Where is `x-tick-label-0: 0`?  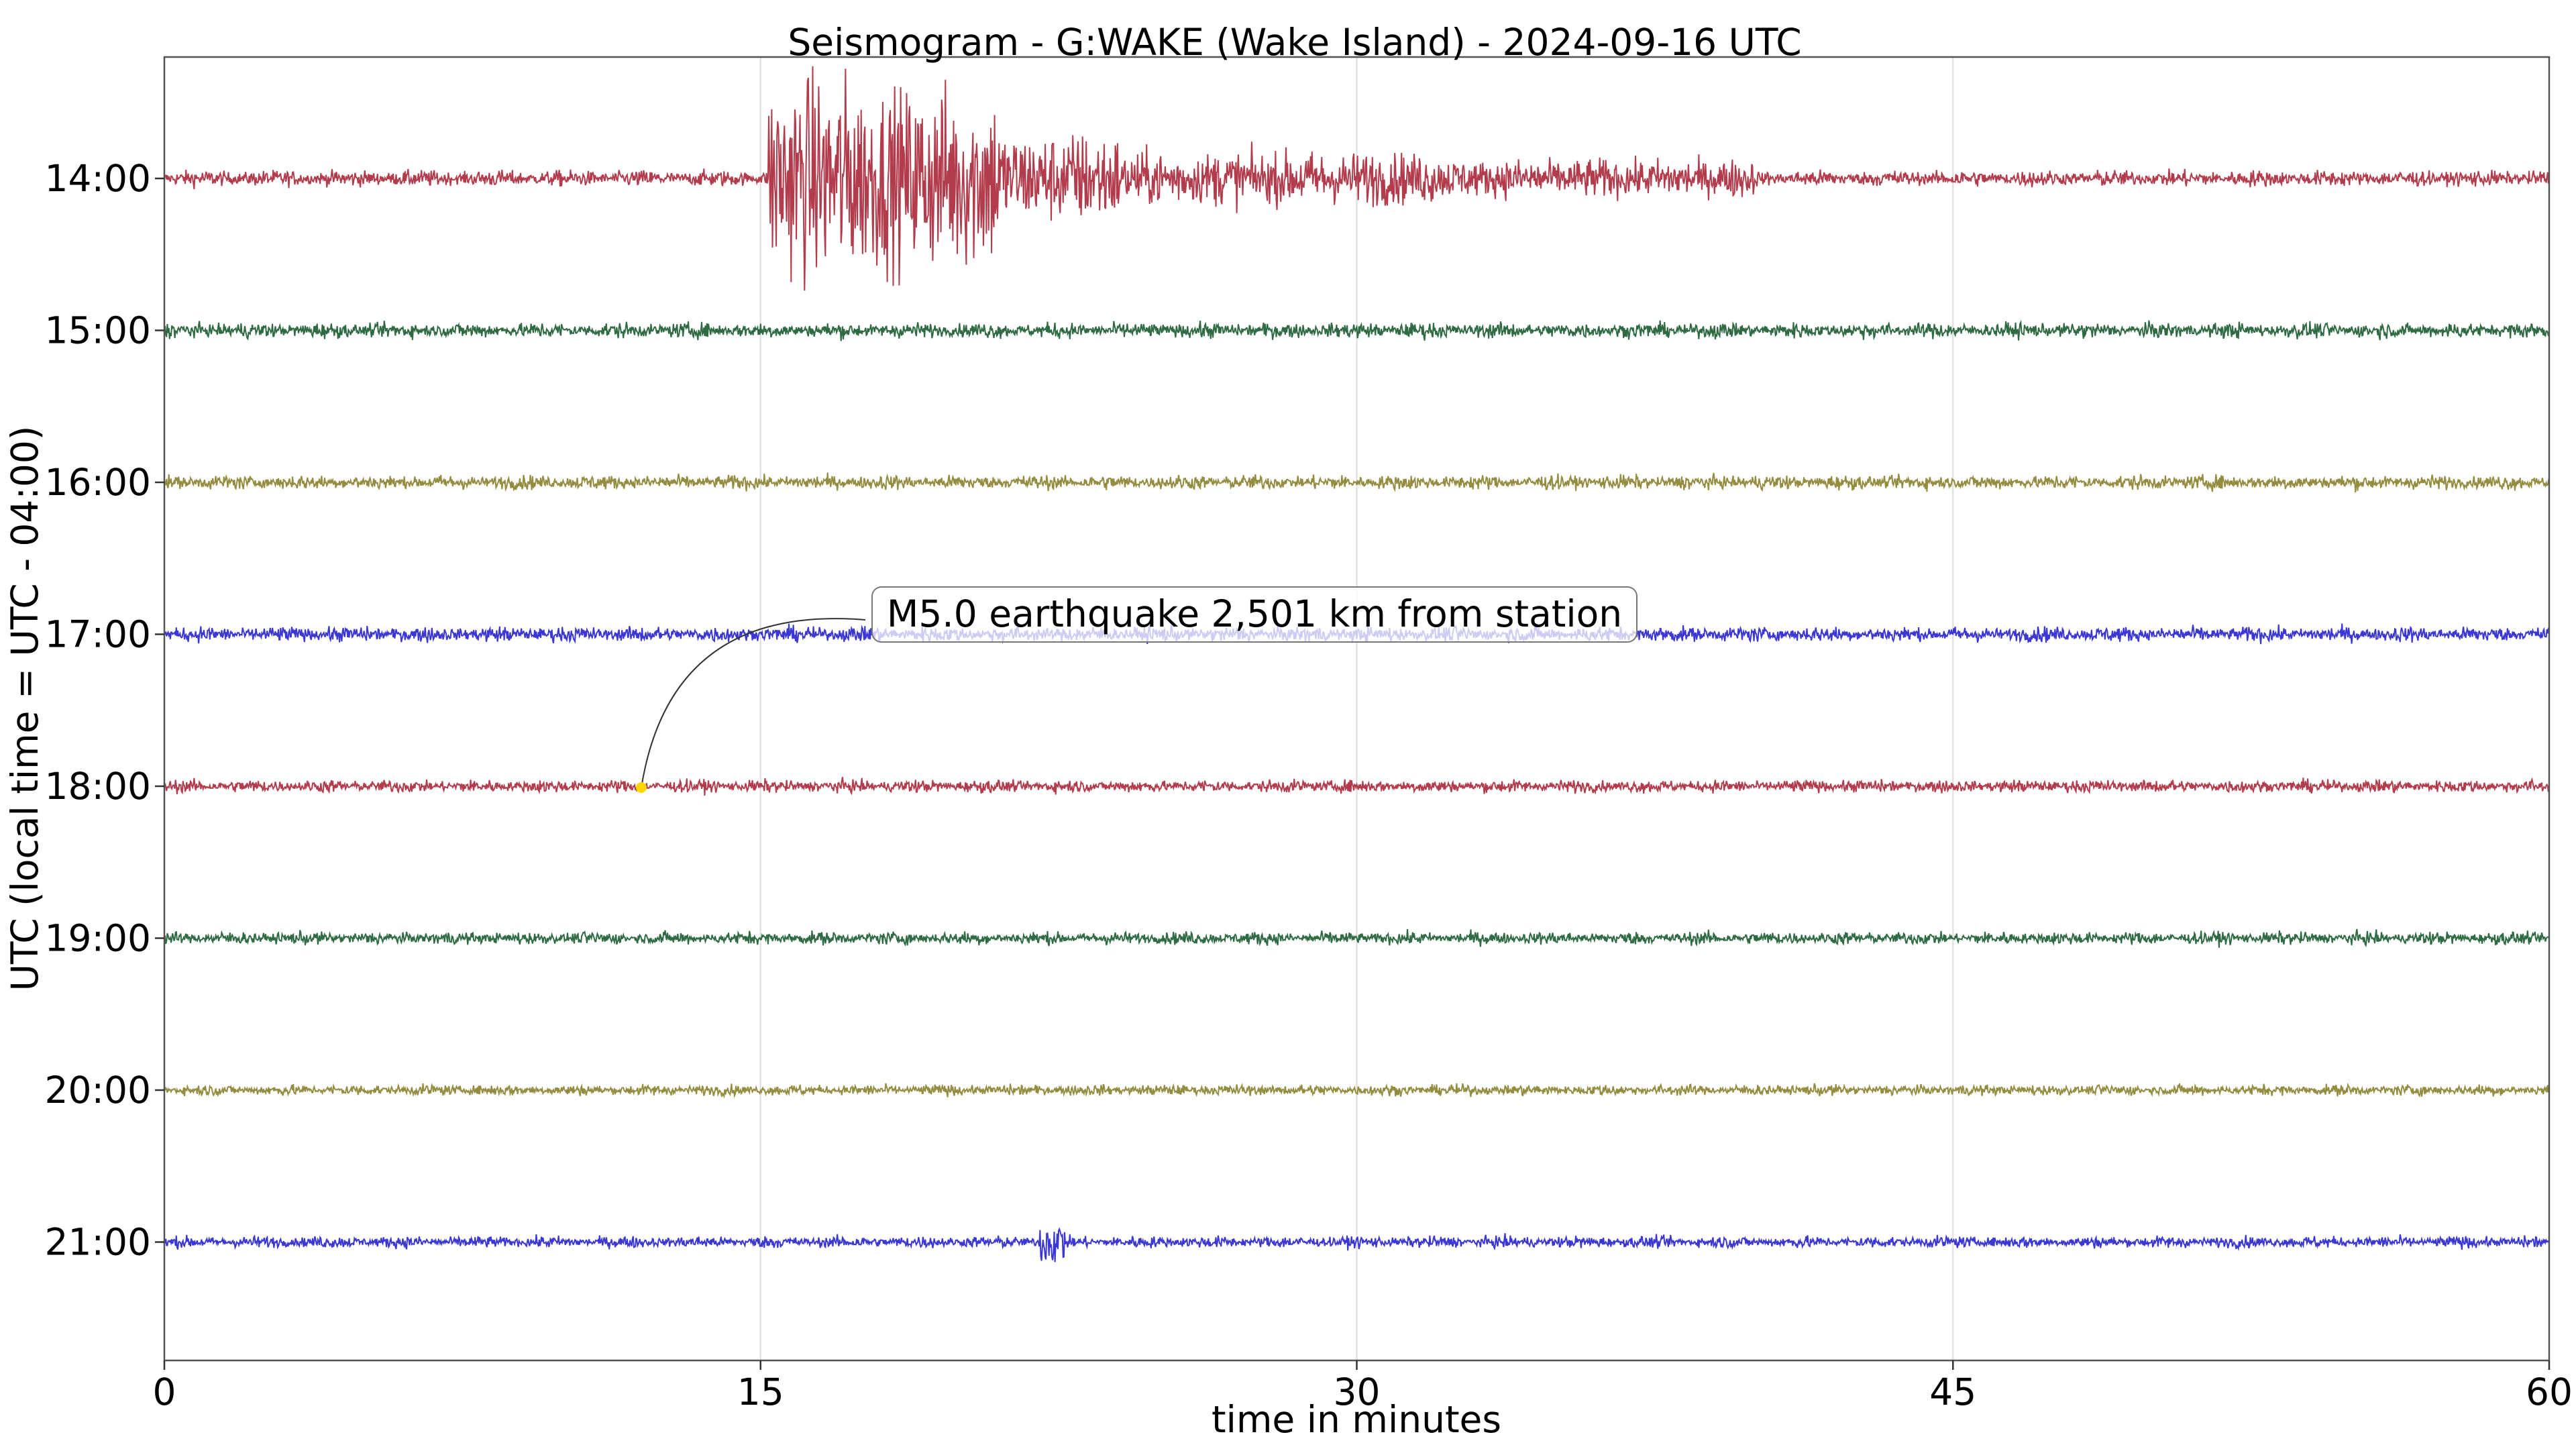
x-tick-label-0: 0 is located at coordinates (164, 1392).